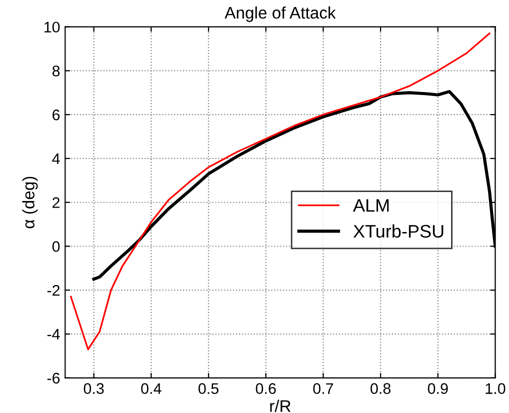  What do you see at coordinates (56, 246) in the screenshot?
I see `y-tick-label: 0` at bounding box center [56, 246].